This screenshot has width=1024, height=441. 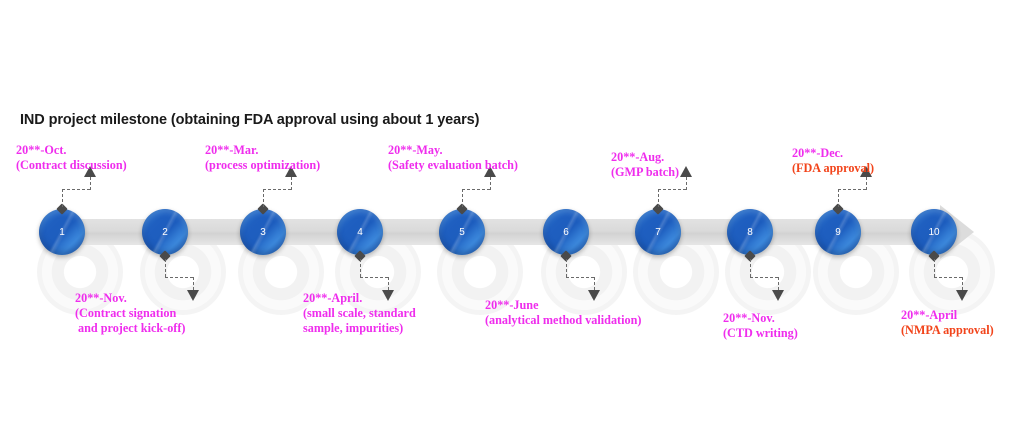 I want to click on milestone-node-number: 9, so click(x=838, y=232).